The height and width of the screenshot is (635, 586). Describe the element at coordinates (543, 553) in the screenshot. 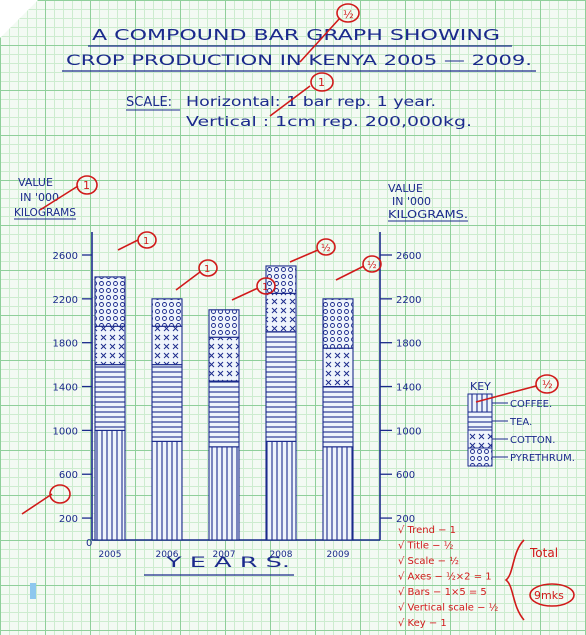

I see `mark-total-label: Total` at that location.